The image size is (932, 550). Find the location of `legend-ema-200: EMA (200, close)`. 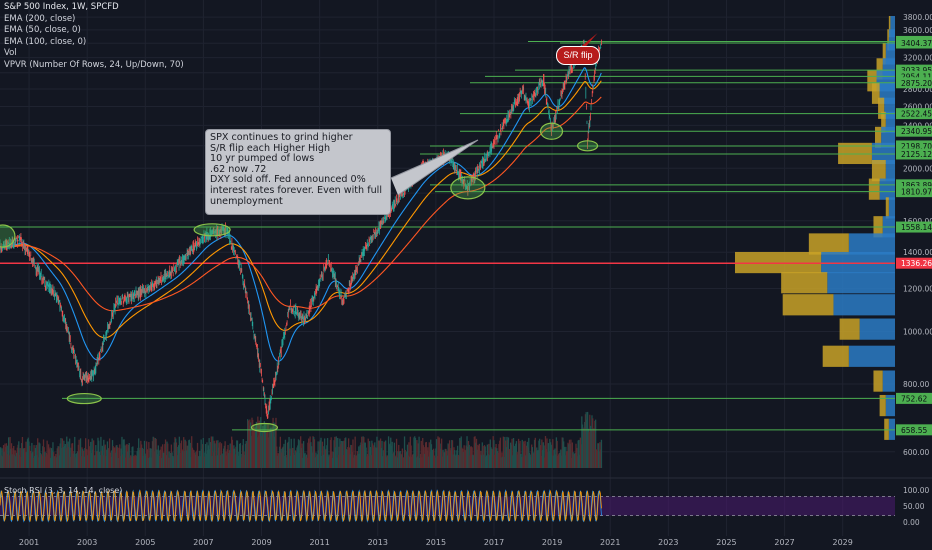

legend-ema-200: EMA (200, close) is located at coordinates (40, 18).